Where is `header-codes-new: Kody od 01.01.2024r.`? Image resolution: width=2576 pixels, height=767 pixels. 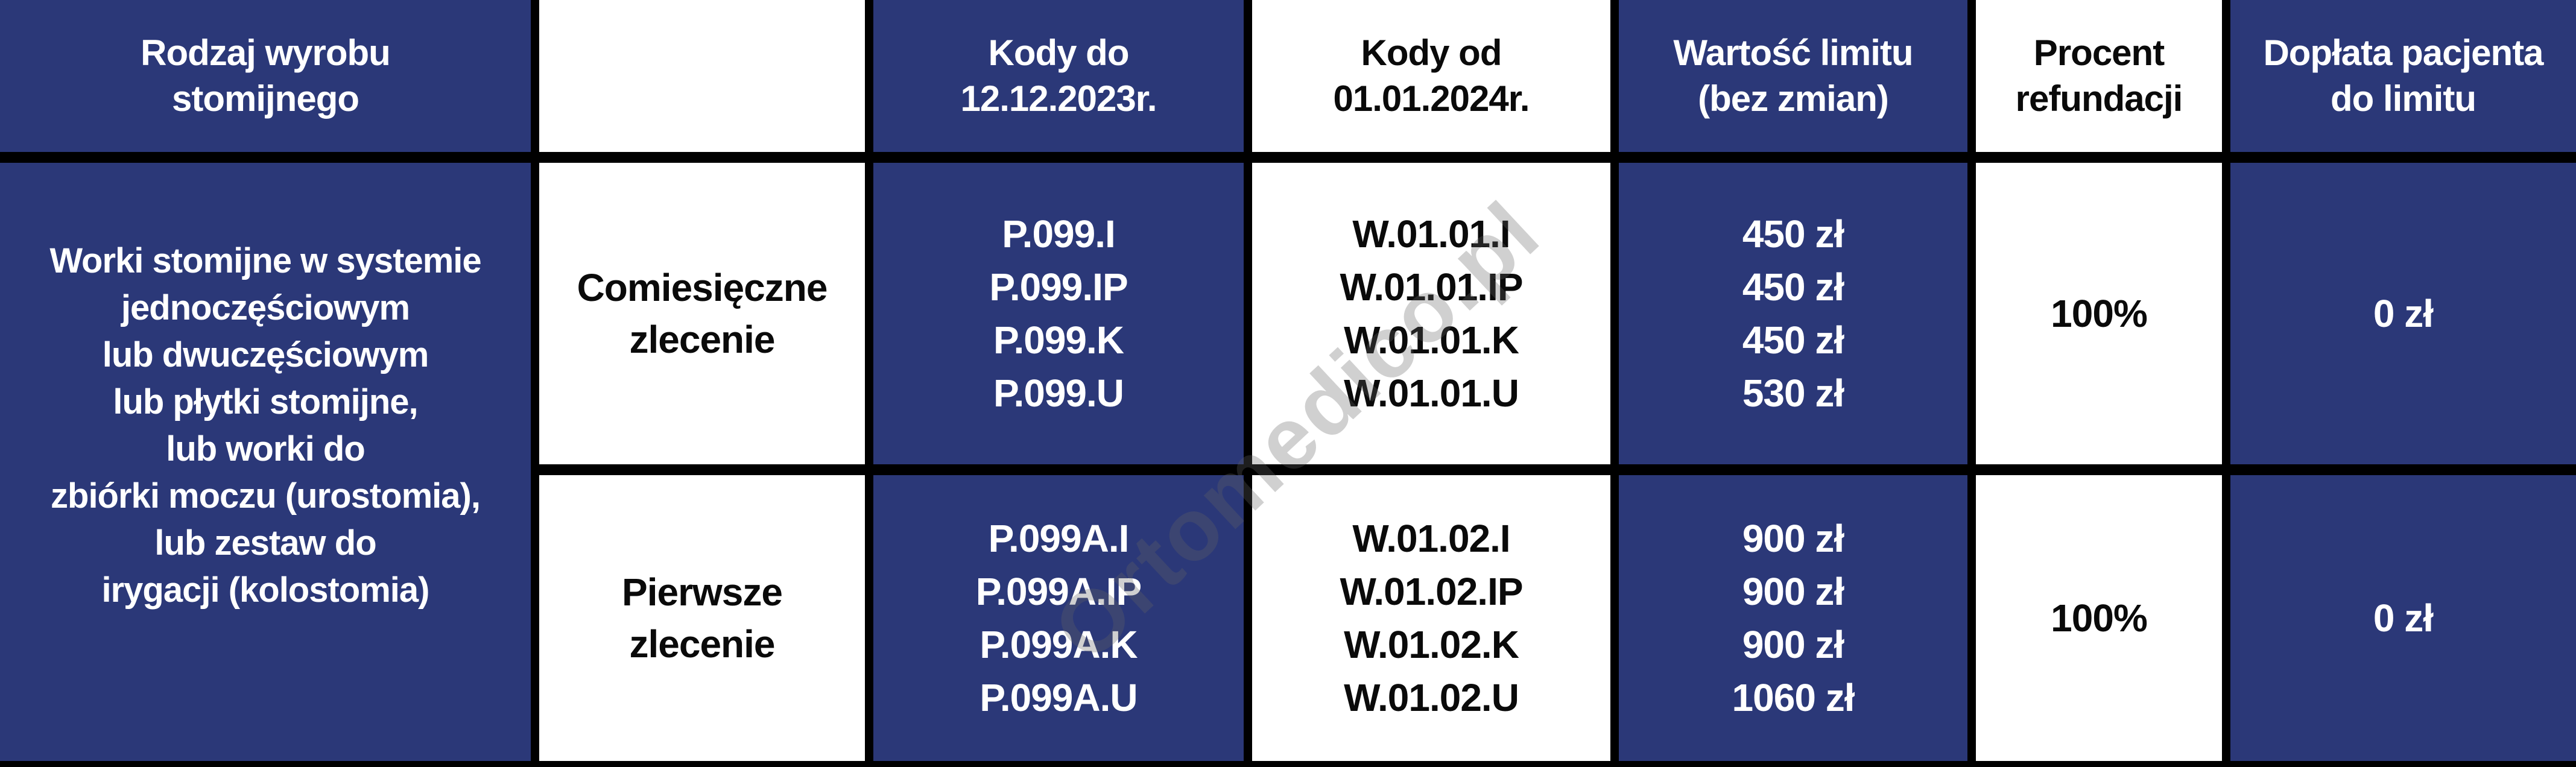 header-codes-new: Kody od 01.01.2024r. is located at coordinates (1431, 76).